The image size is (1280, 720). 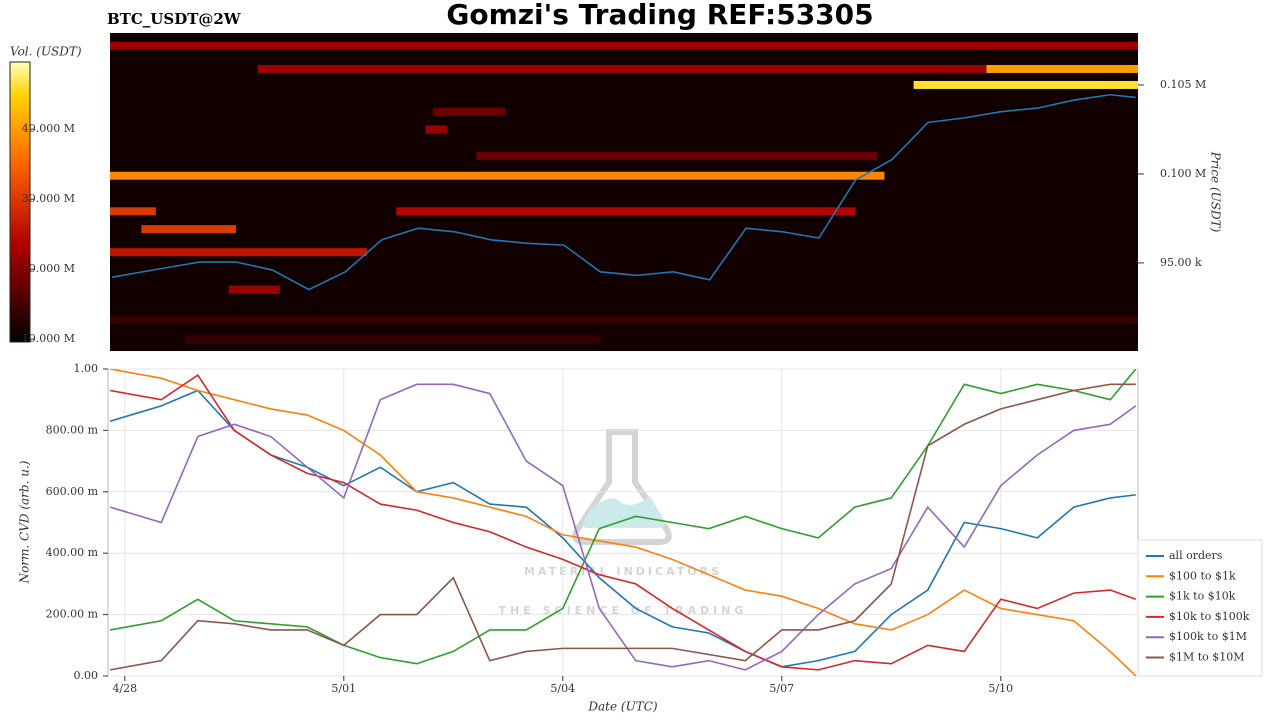 What do you see at coordinates (72, 429) in the screenshot?
I see `y-tick-label: 800.00 m` at bounding box center [72, 429].